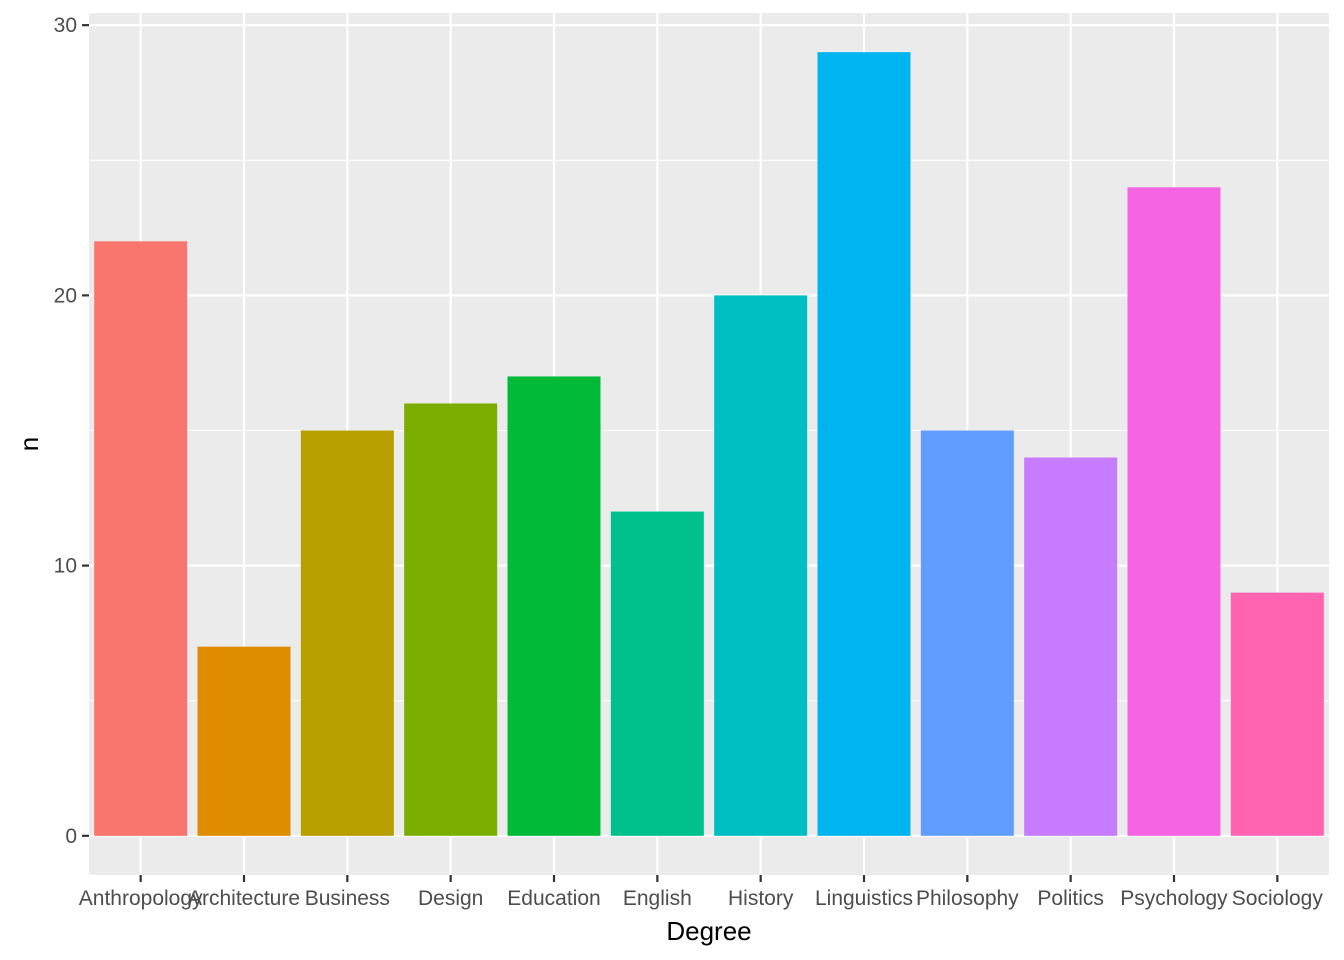 The width and height of the screenshot is (1344, 960). What do you see at coordinates (347, 633) in the screenshot?
I see `bar-business` at bounding box center [347, 633].